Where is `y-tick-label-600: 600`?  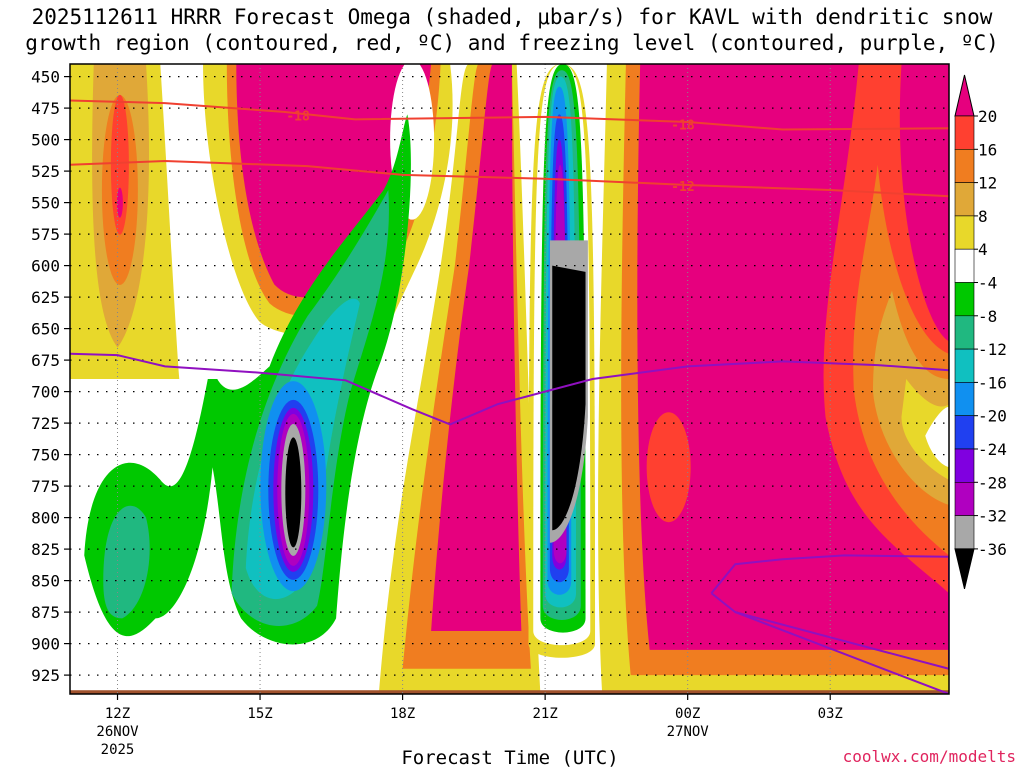
y-tick-label-600: 600 is located at coordinates (45, 266).